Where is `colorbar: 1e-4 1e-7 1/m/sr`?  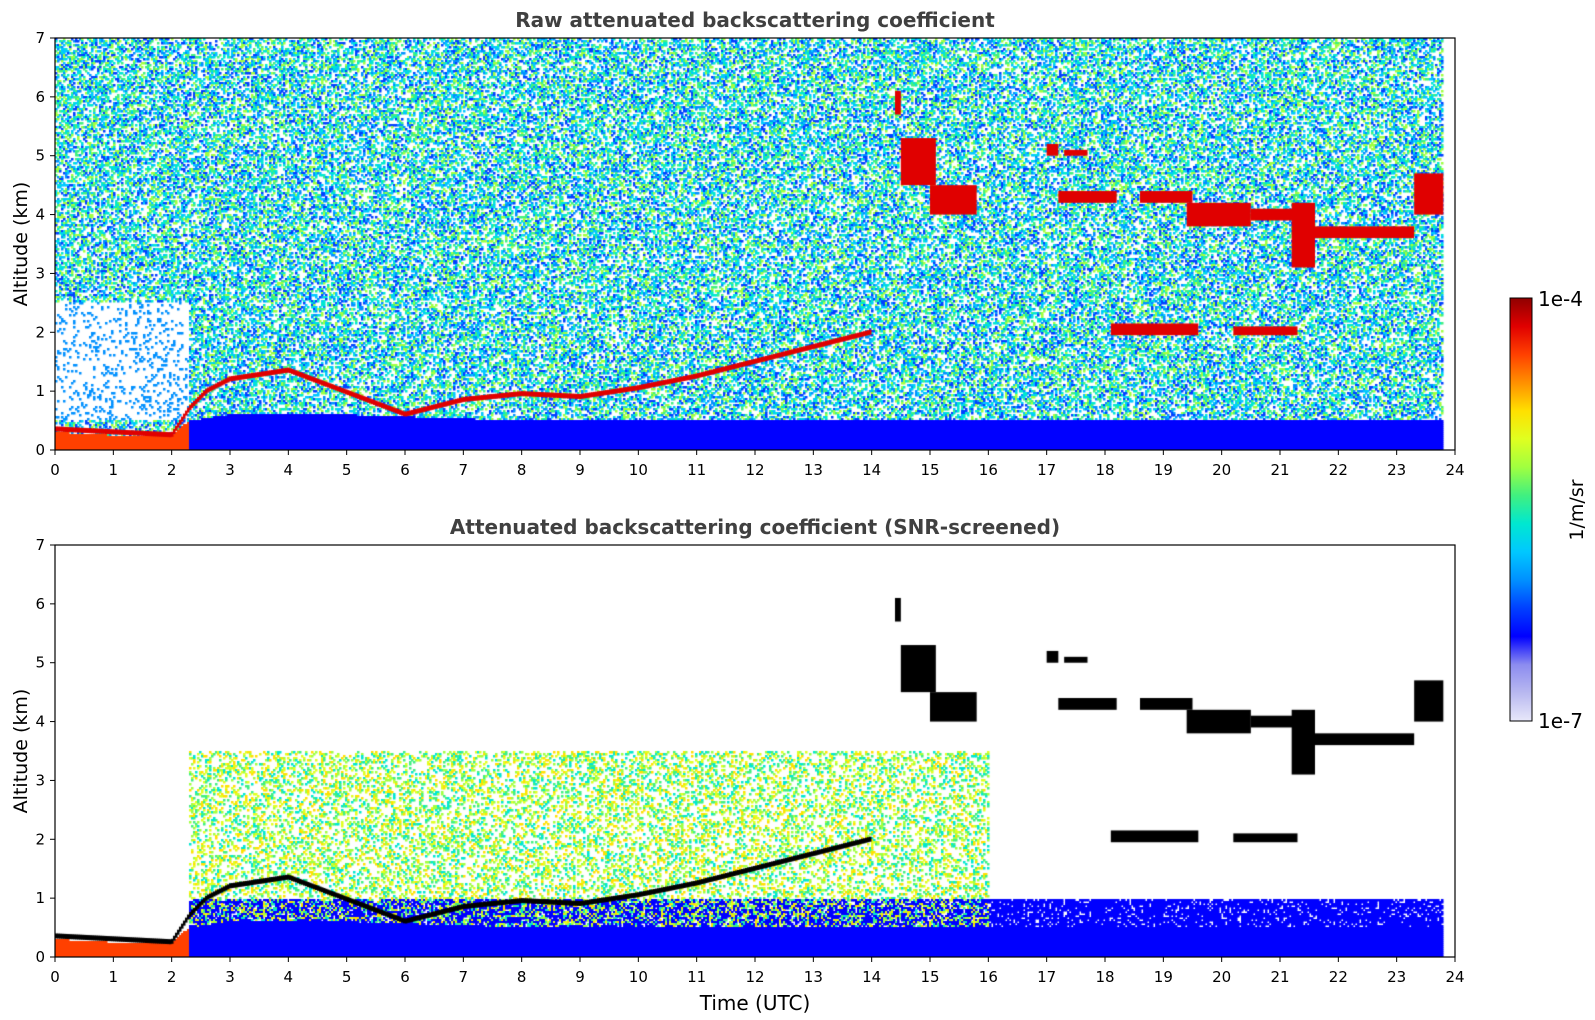
colorbar: 1e-4 1e-7 1/m/sr is located at coordinates (1548, 510).